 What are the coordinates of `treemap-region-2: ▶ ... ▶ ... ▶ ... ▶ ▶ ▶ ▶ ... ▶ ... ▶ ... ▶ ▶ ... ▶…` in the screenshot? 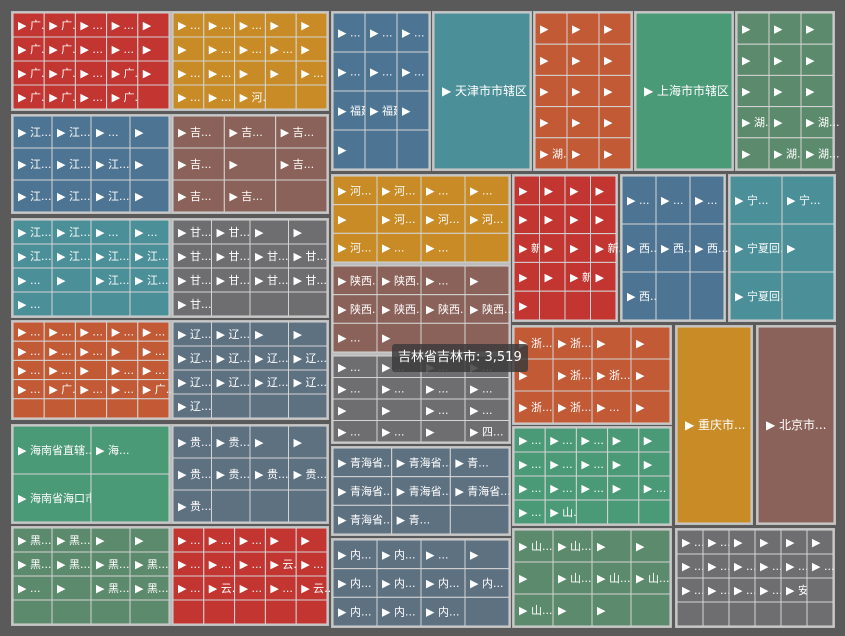 It's located at (250, 61).